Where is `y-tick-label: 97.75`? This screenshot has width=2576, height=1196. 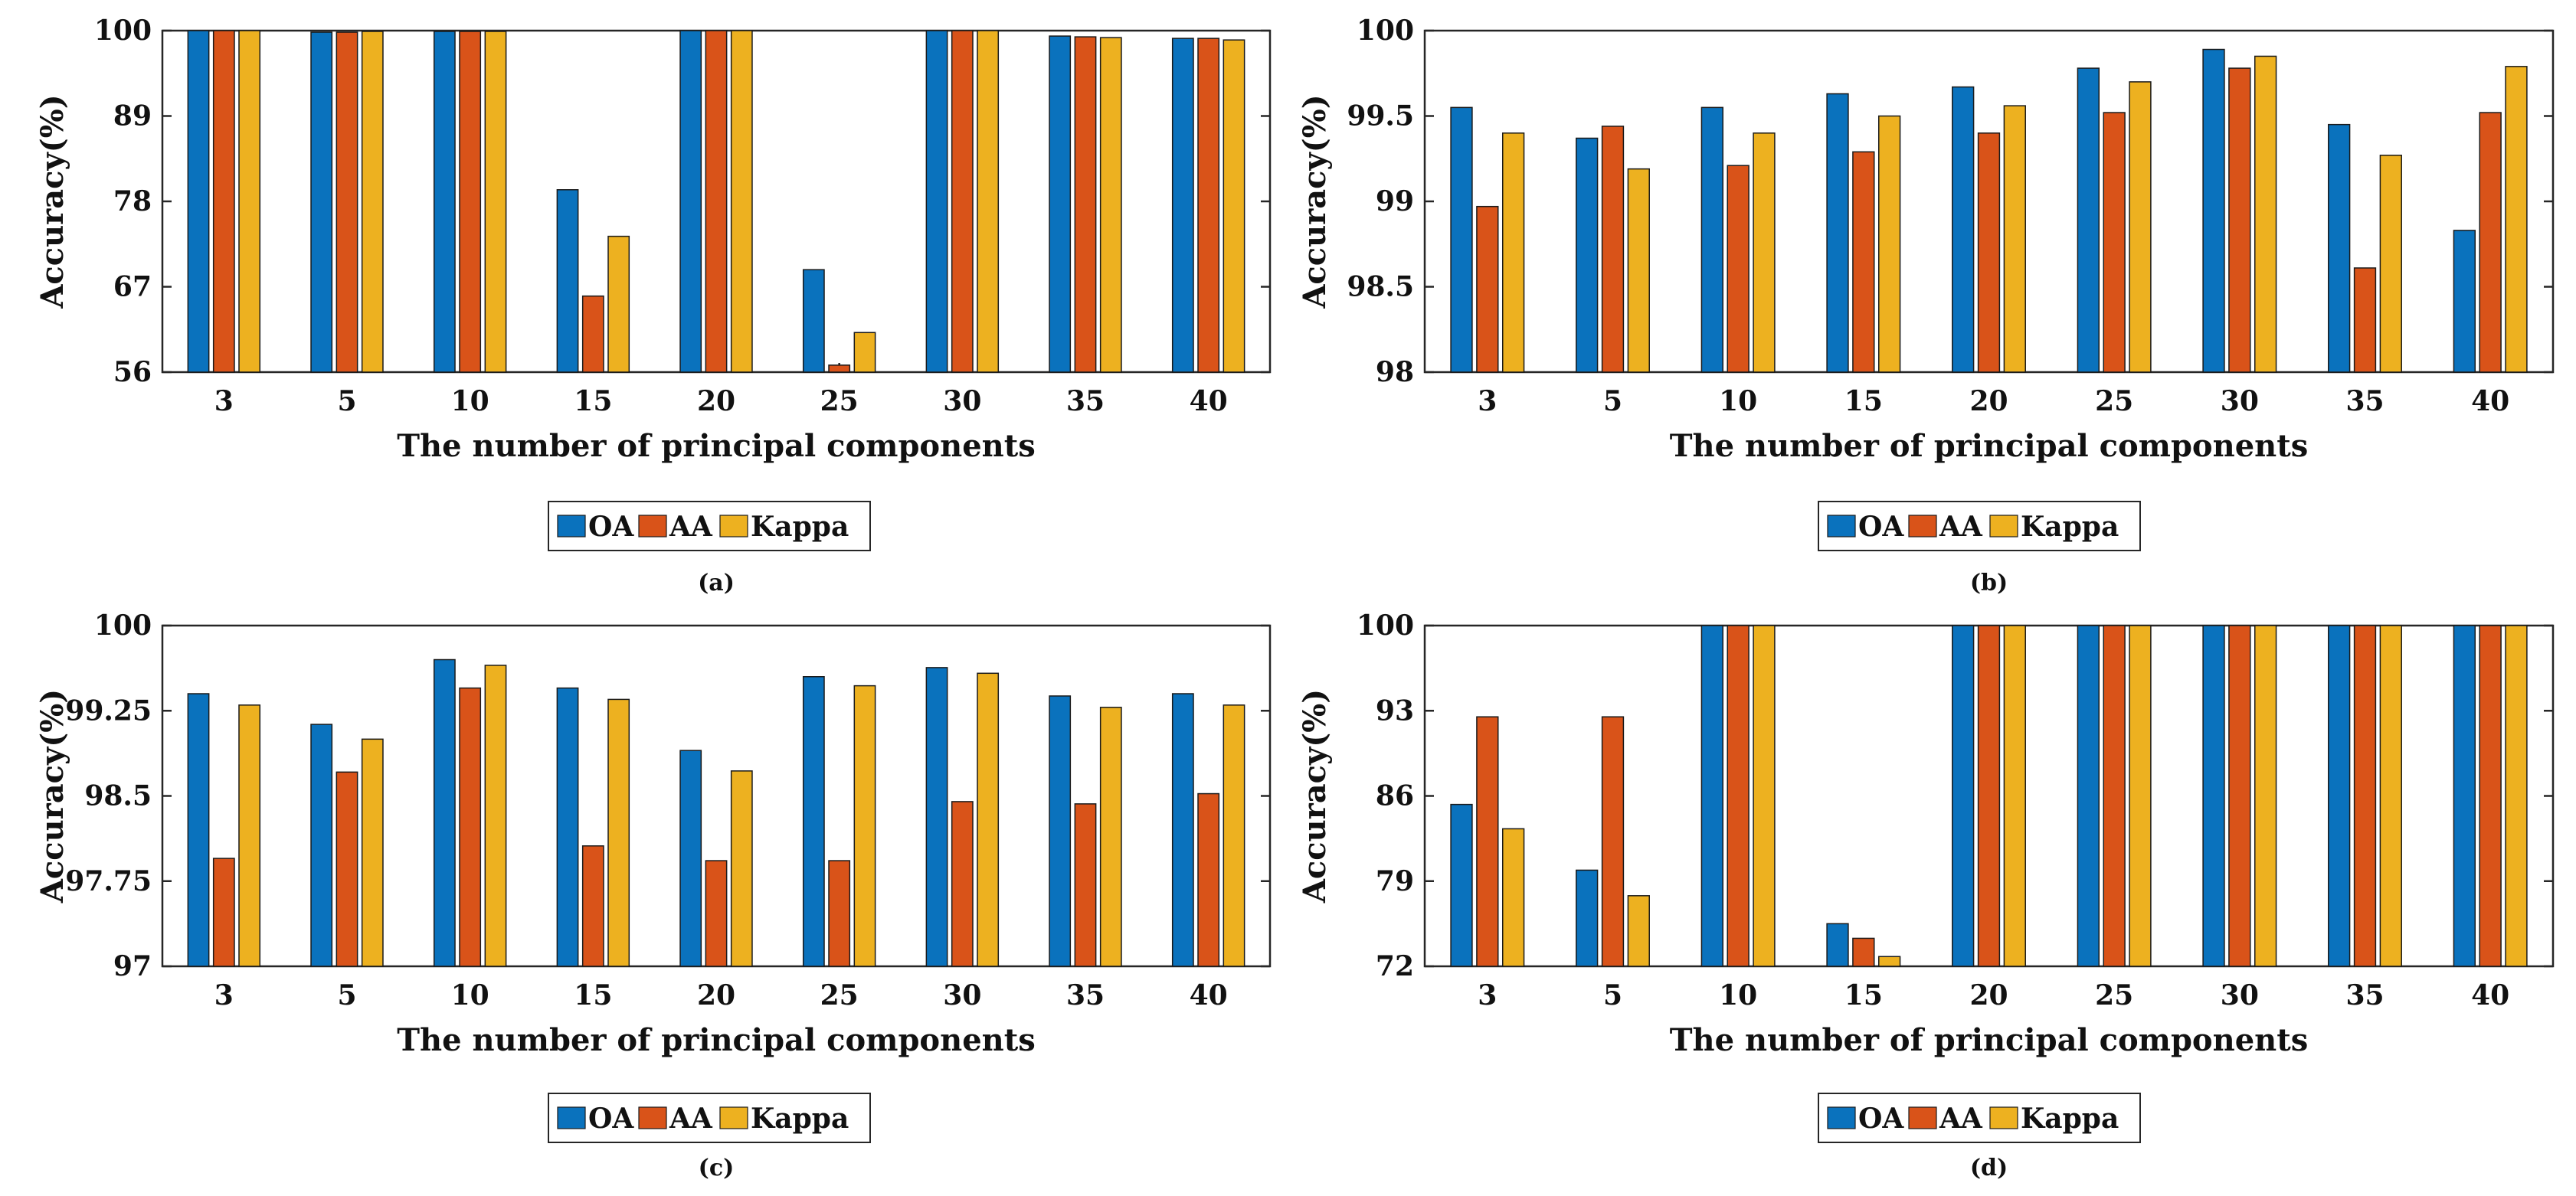
y-tick-label: 97.75 is located at coordinates (108, 881).